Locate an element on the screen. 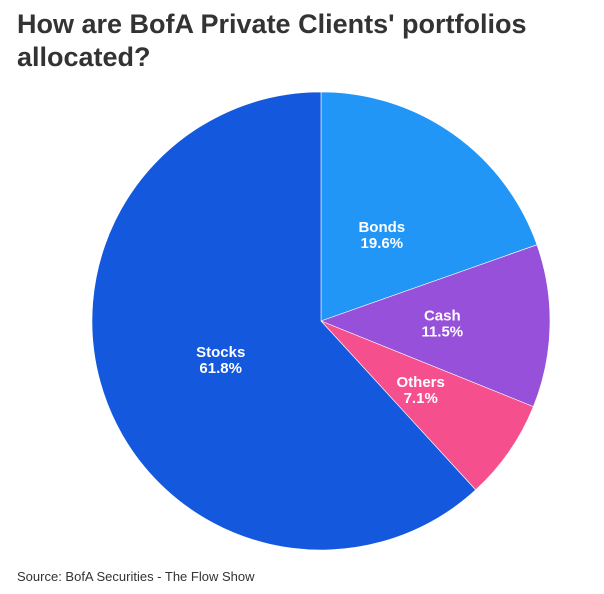  slice-value-others: 7.1% is located at coordinates (421, 398).